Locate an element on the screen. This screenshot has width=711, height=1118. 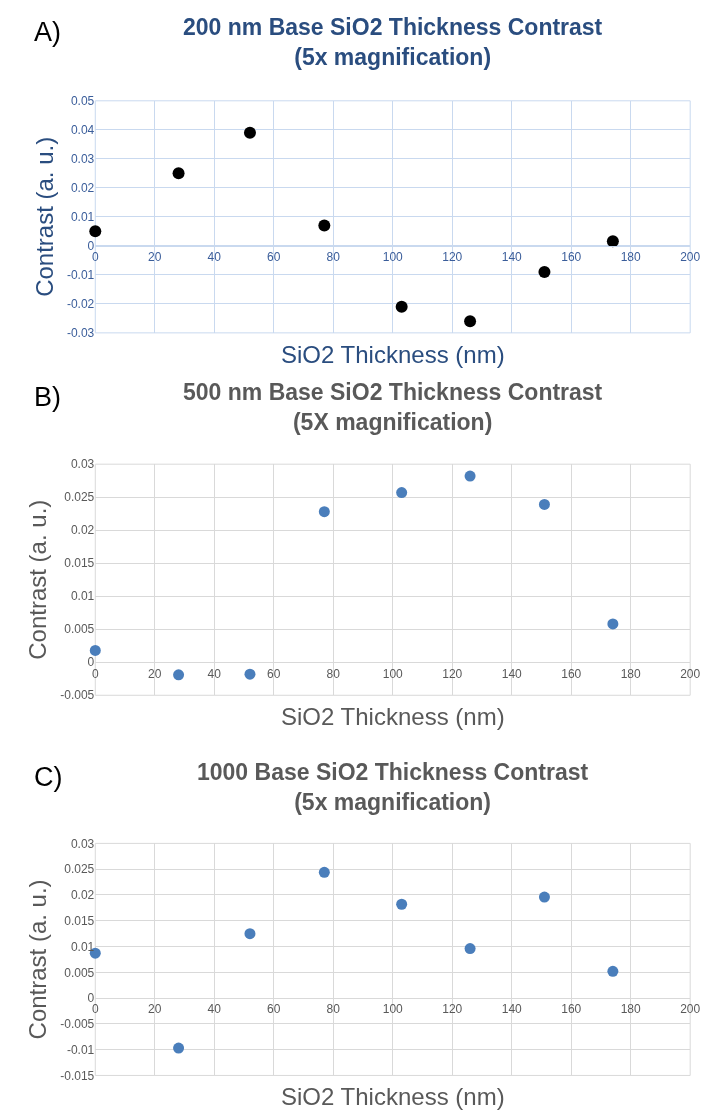
text: C) is located at coordinates (48, 777).